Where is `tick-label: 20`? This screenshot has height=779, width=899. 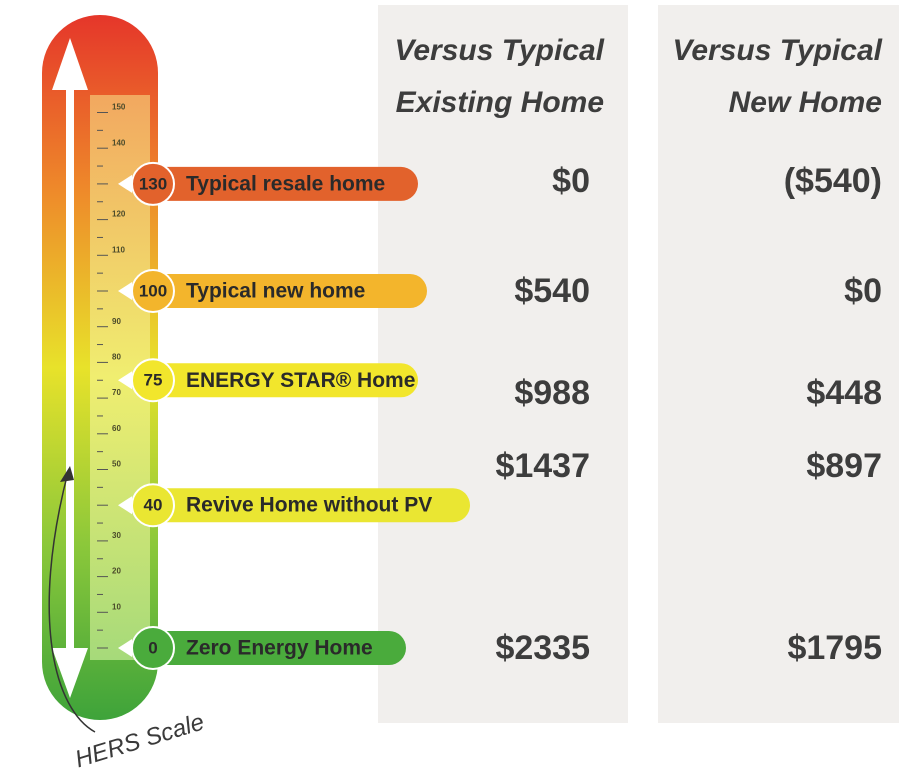 tick-label: 20 is located at coordinates (116, 571).